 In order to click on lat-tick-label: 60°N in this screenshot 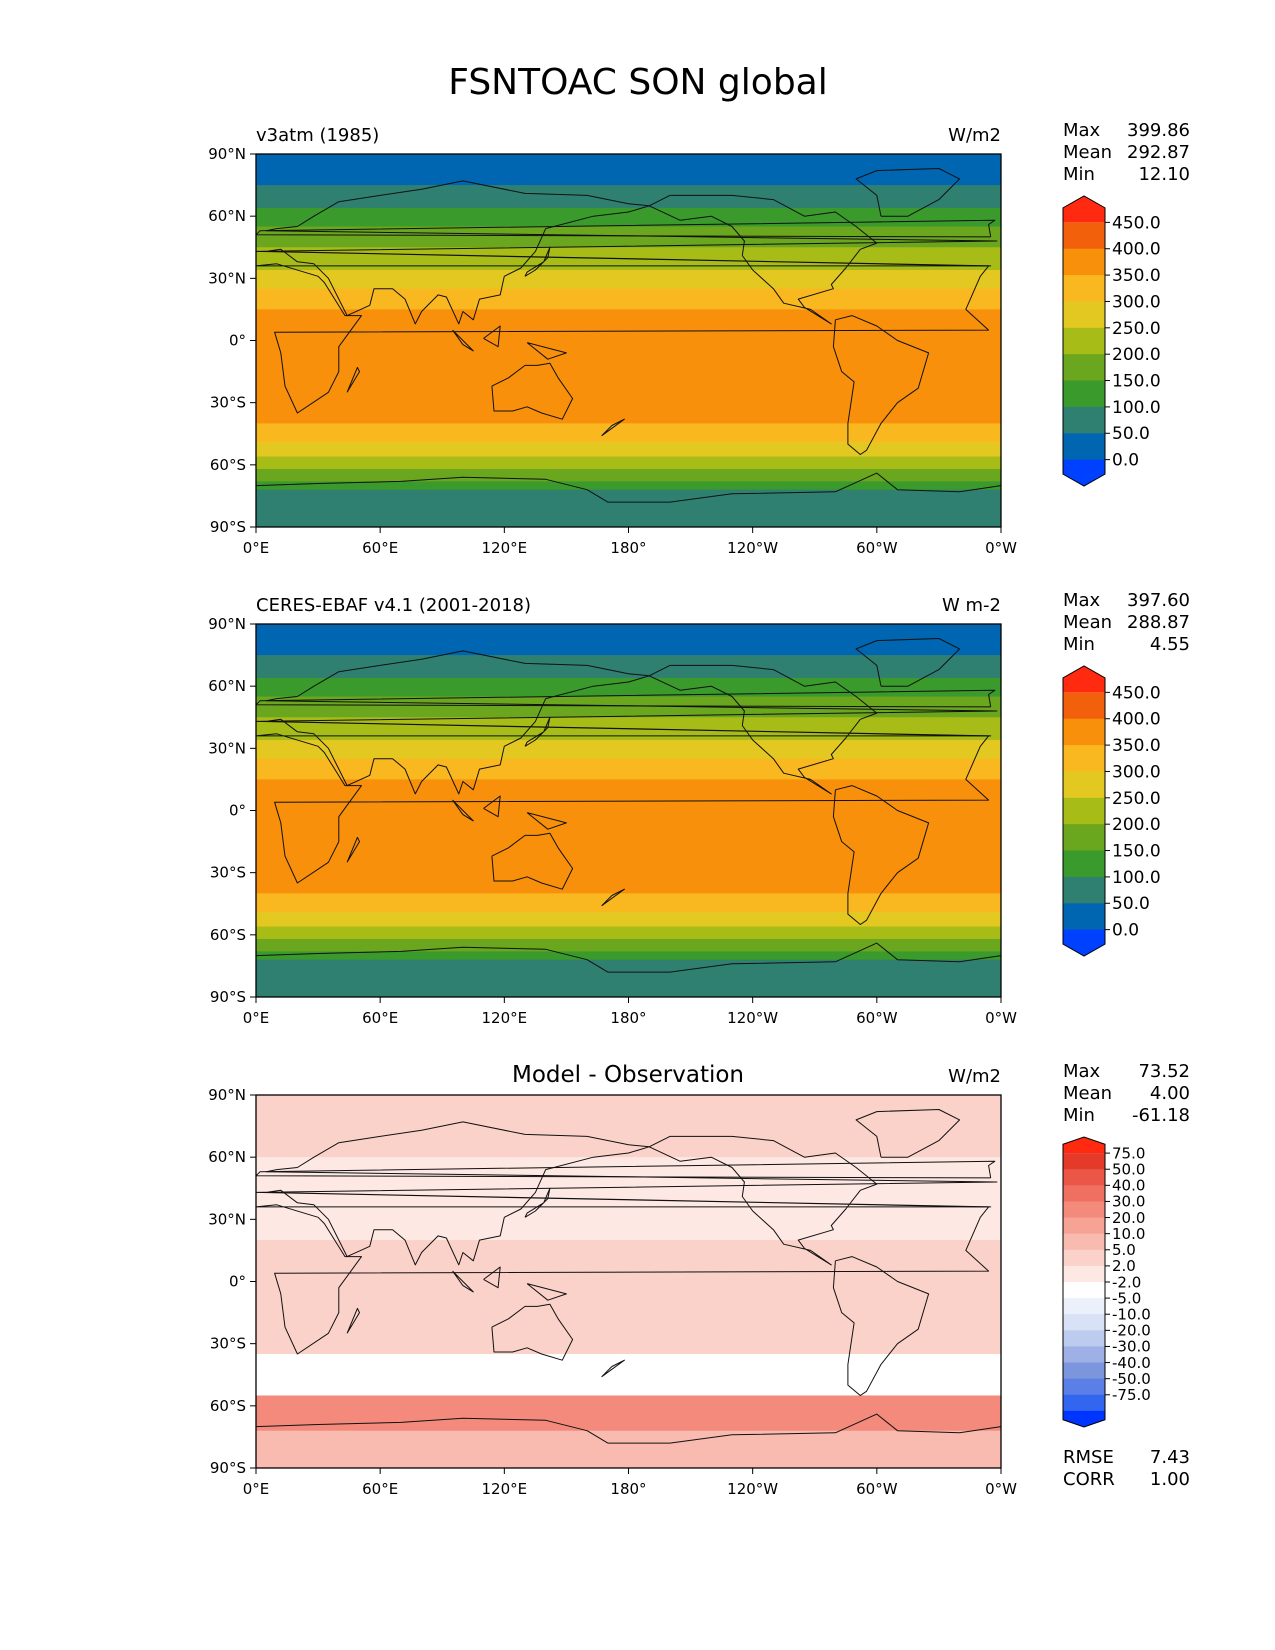, I will do `click(227, 686)`.